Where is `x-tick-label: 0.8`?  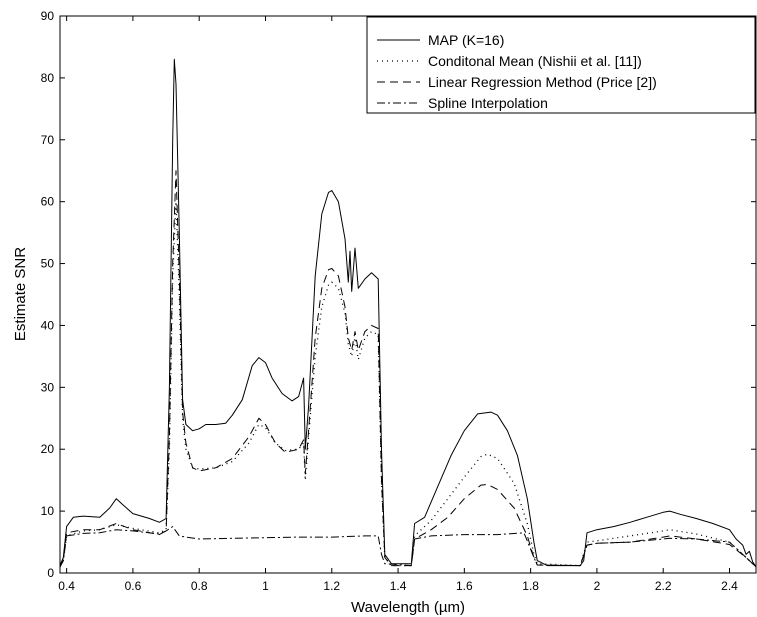
x-tick-label: 0.8 is located at coordinates (199, 586).